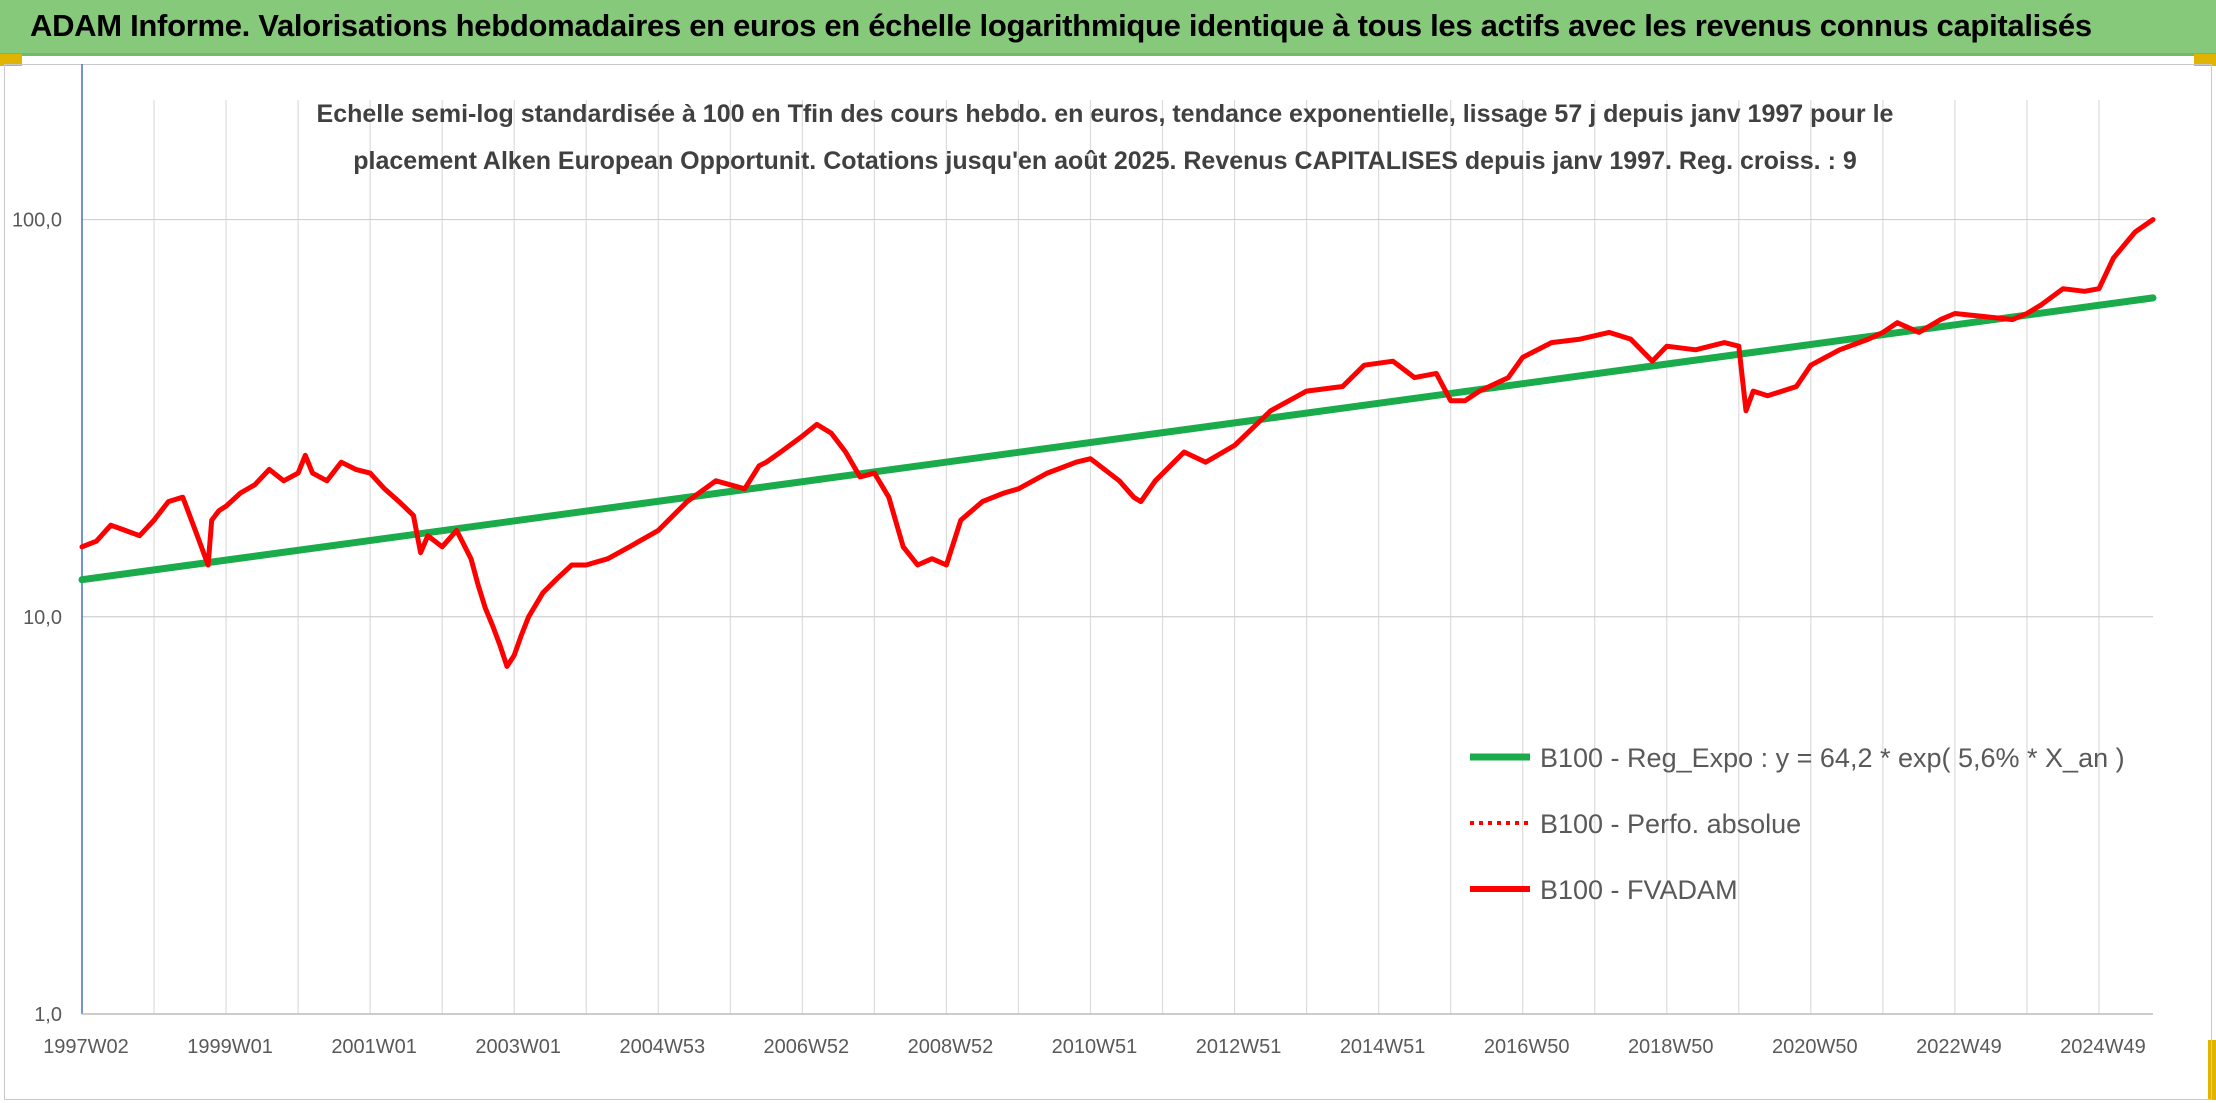 Image resolution: width=2216 pixels, height=1103 pixels. I want to click on corner-mark-right, so click(2205, 60).